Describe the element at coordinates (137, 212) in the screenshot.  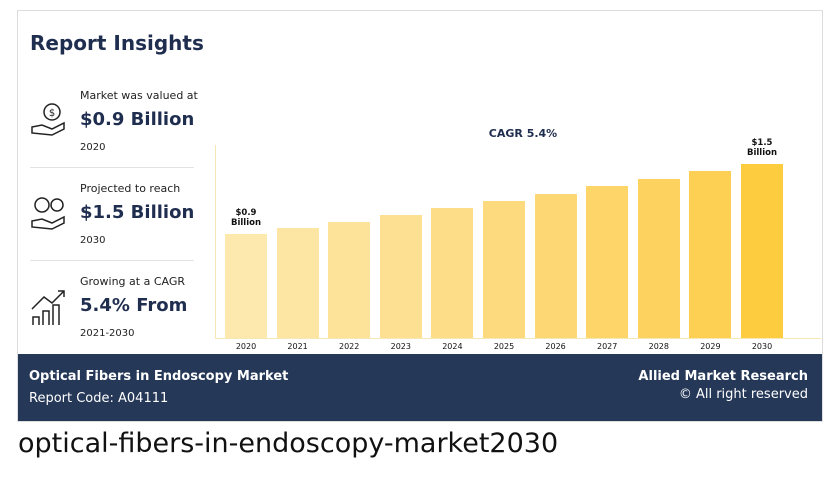
I see `stat-value: $1.5 Billion` at that location.